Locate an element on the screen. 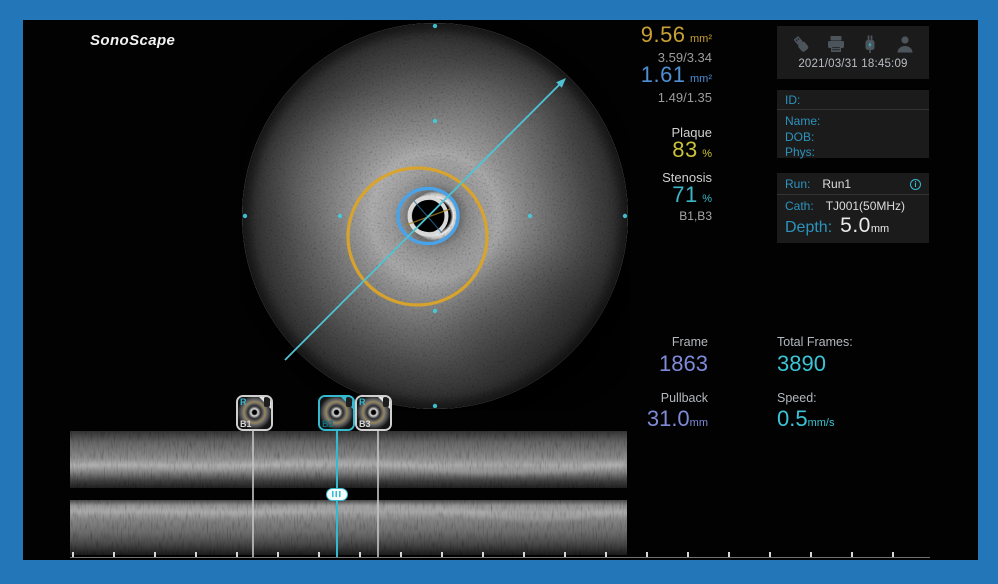 The width and height of the screenshot is (998, 584). catheter-row: Cath: TJ001(50MHz) is located at coordinates (853, 204).